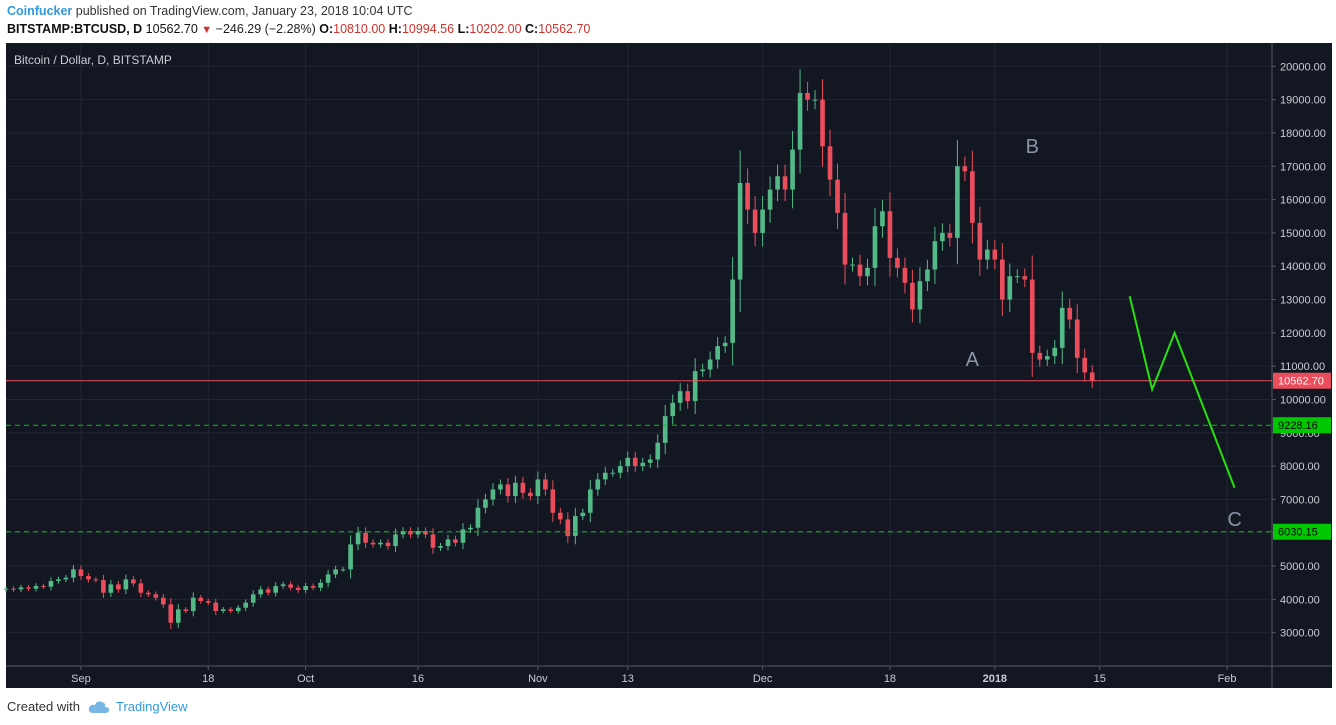 Image resolution: width=1336 pixels, height=725 pixels. What do you see at coordinates (1303, 67) in the screenshot?
I see `y-tick-label: 20000.00` at bounding box center [1303, 67].